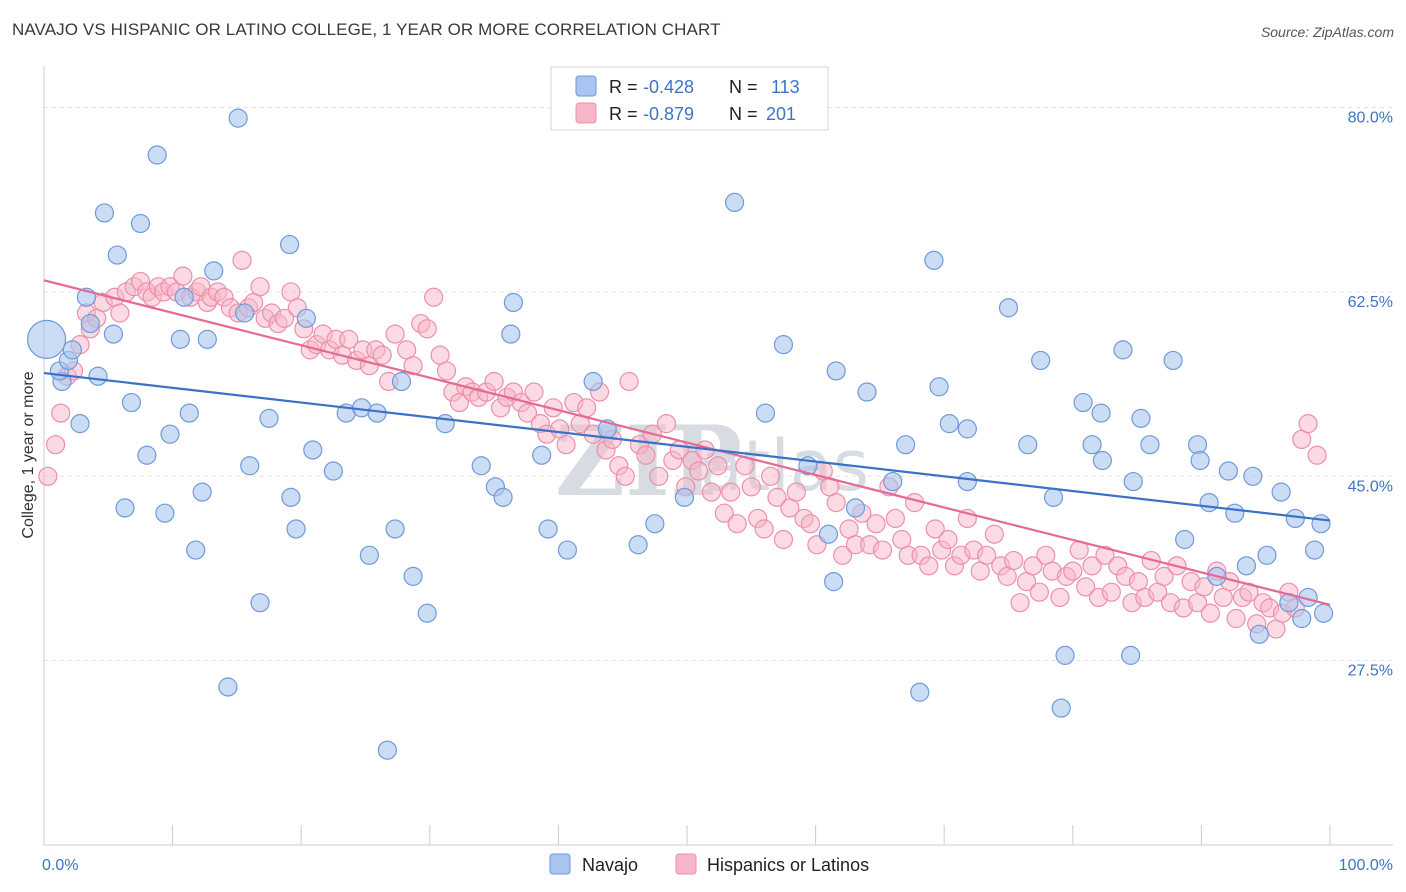 The image size is (1406, 892). I want to click on bottom-legend: Navajo Hispanics or Latinos, so click(709, 864).